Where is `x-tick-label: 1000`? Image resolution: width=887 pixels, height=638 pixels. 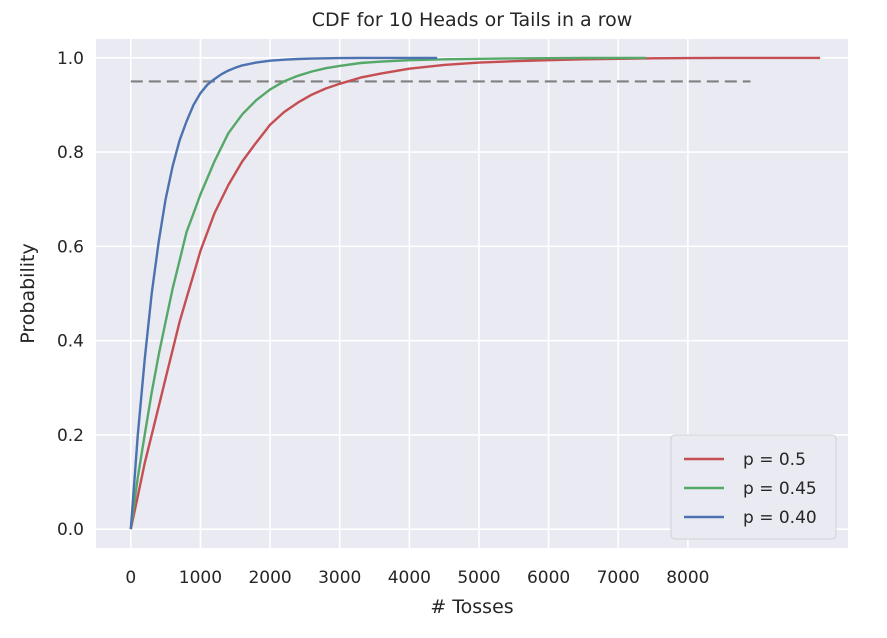
x-tick-label: 1000 is located at coordinates (200, 578).